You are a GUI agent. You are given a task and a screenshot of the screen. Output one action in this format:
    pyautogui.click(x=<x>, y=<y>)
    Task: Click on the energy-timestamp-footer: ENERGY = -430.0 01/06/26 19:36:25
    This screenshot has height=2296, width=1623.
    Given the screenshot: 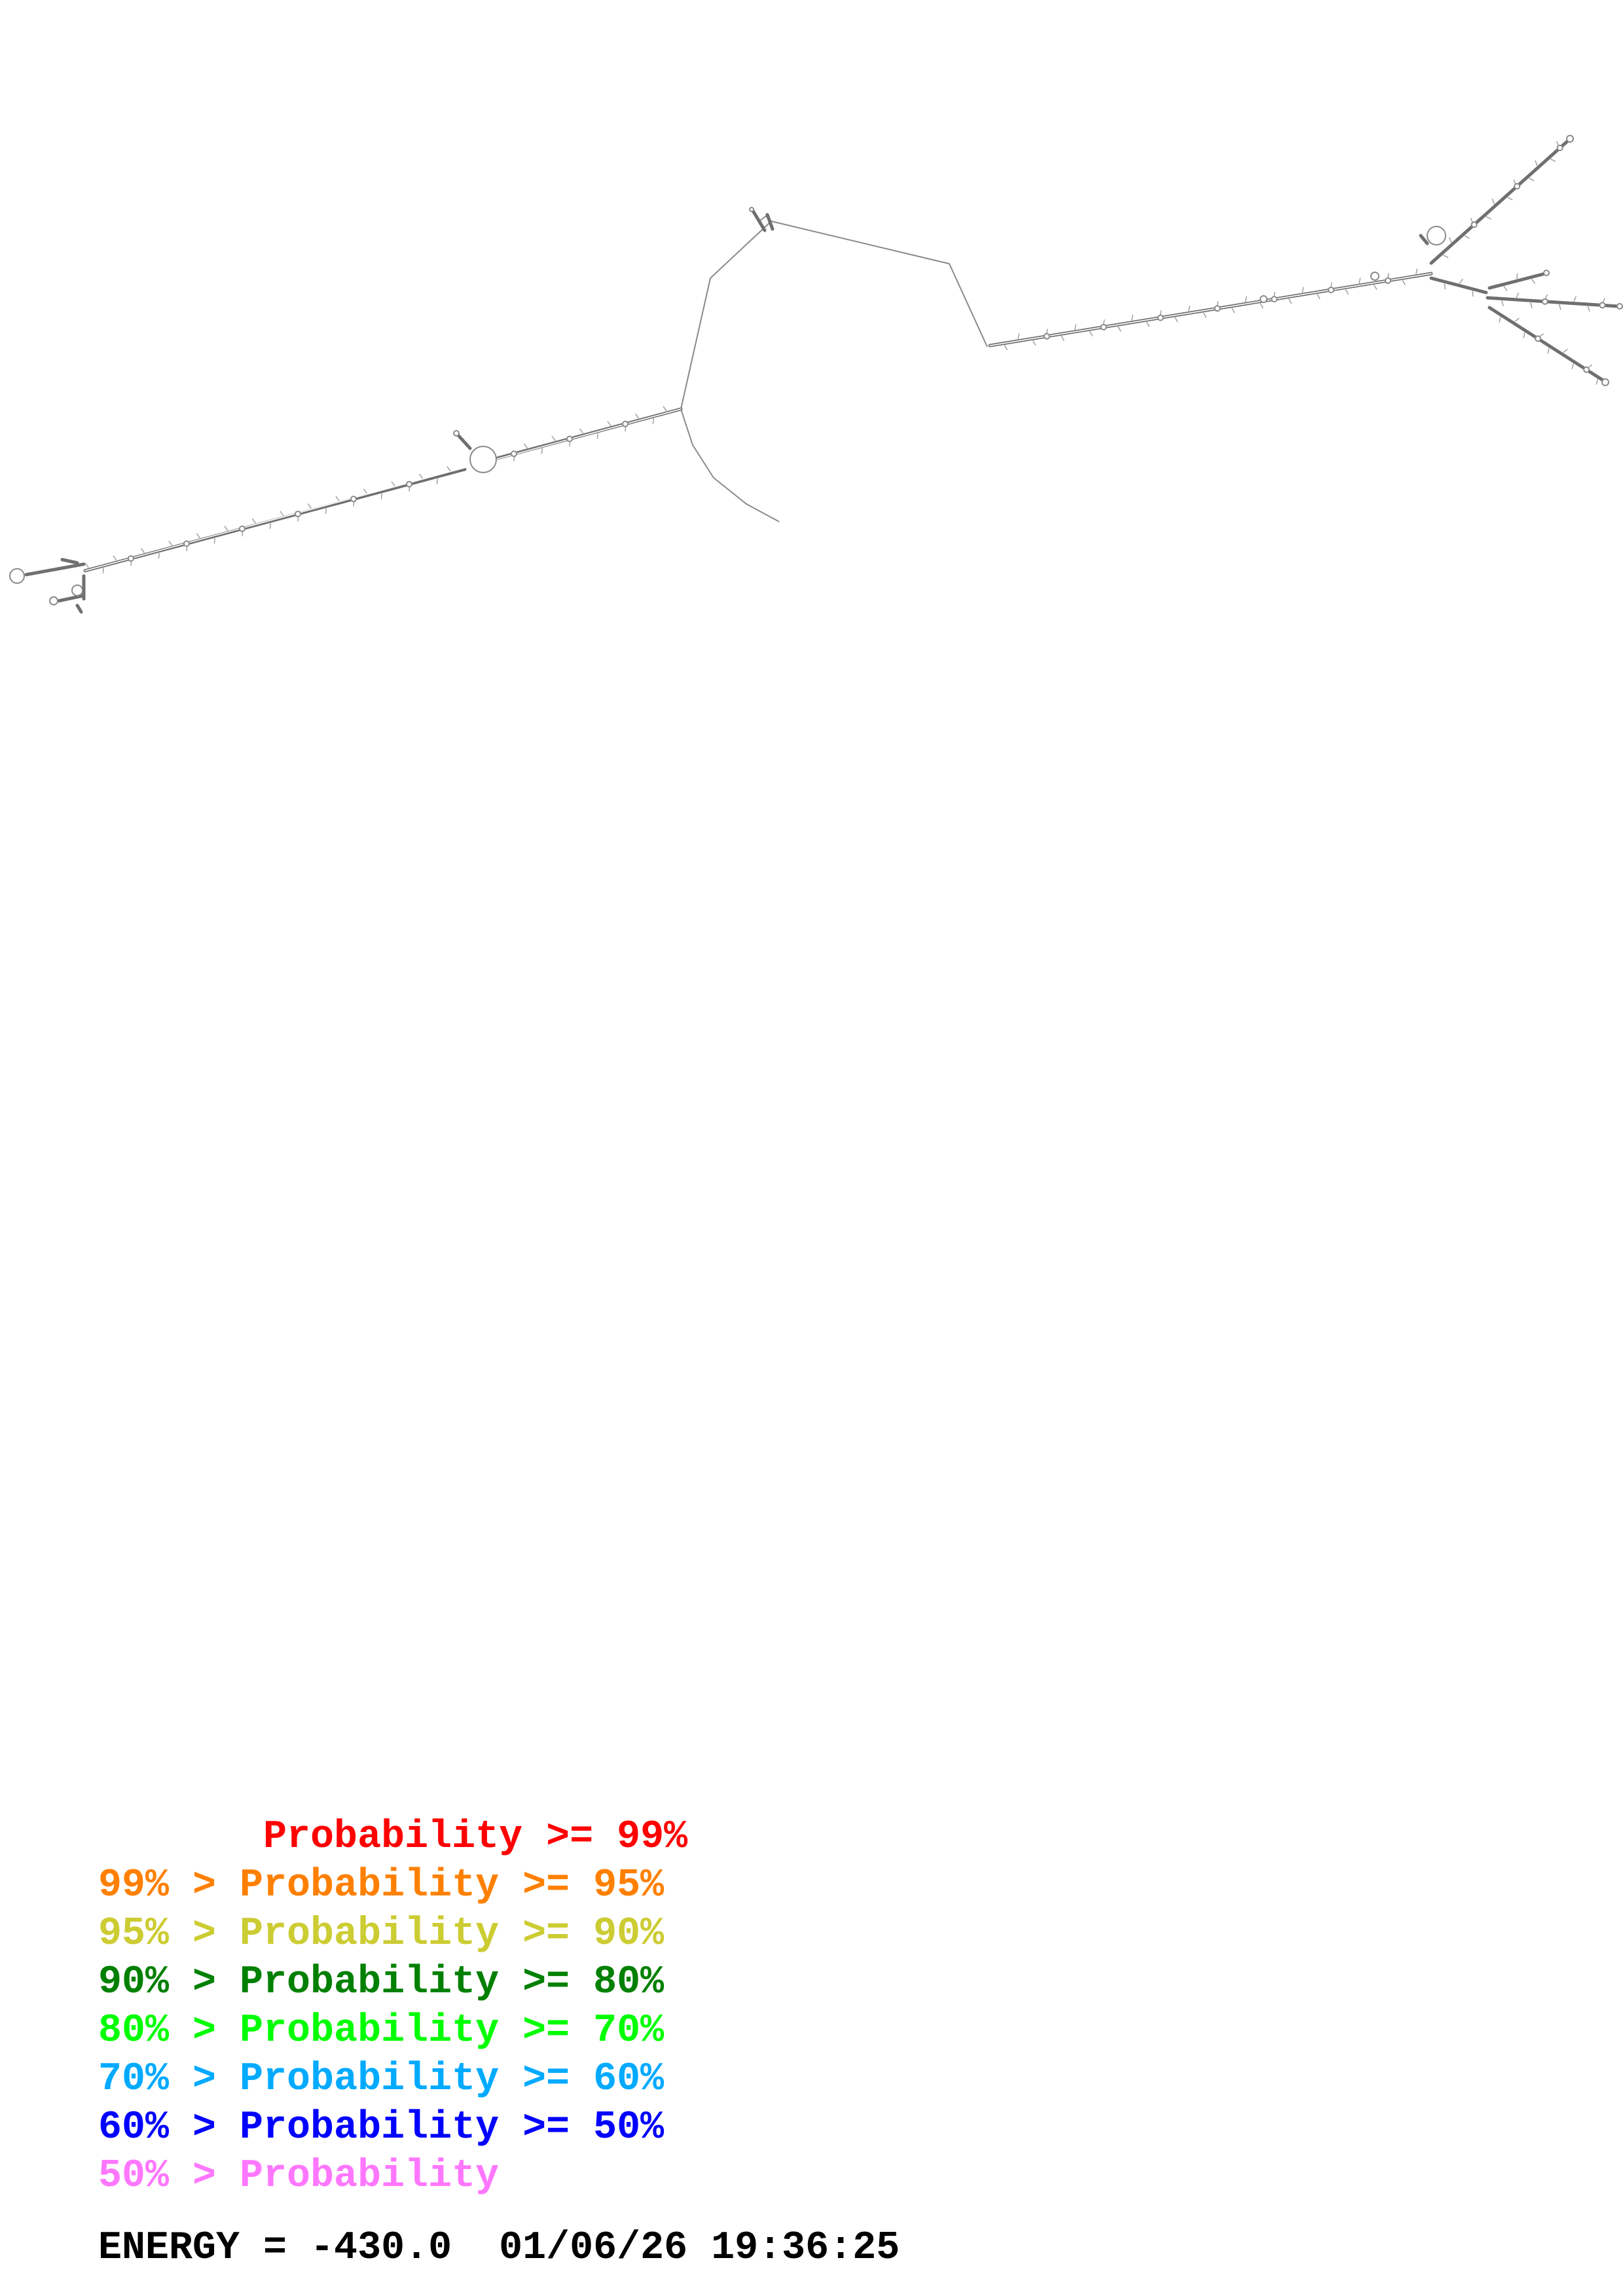 What is the action you would take?
    pyautogui.click(x=499, y=2248)
    